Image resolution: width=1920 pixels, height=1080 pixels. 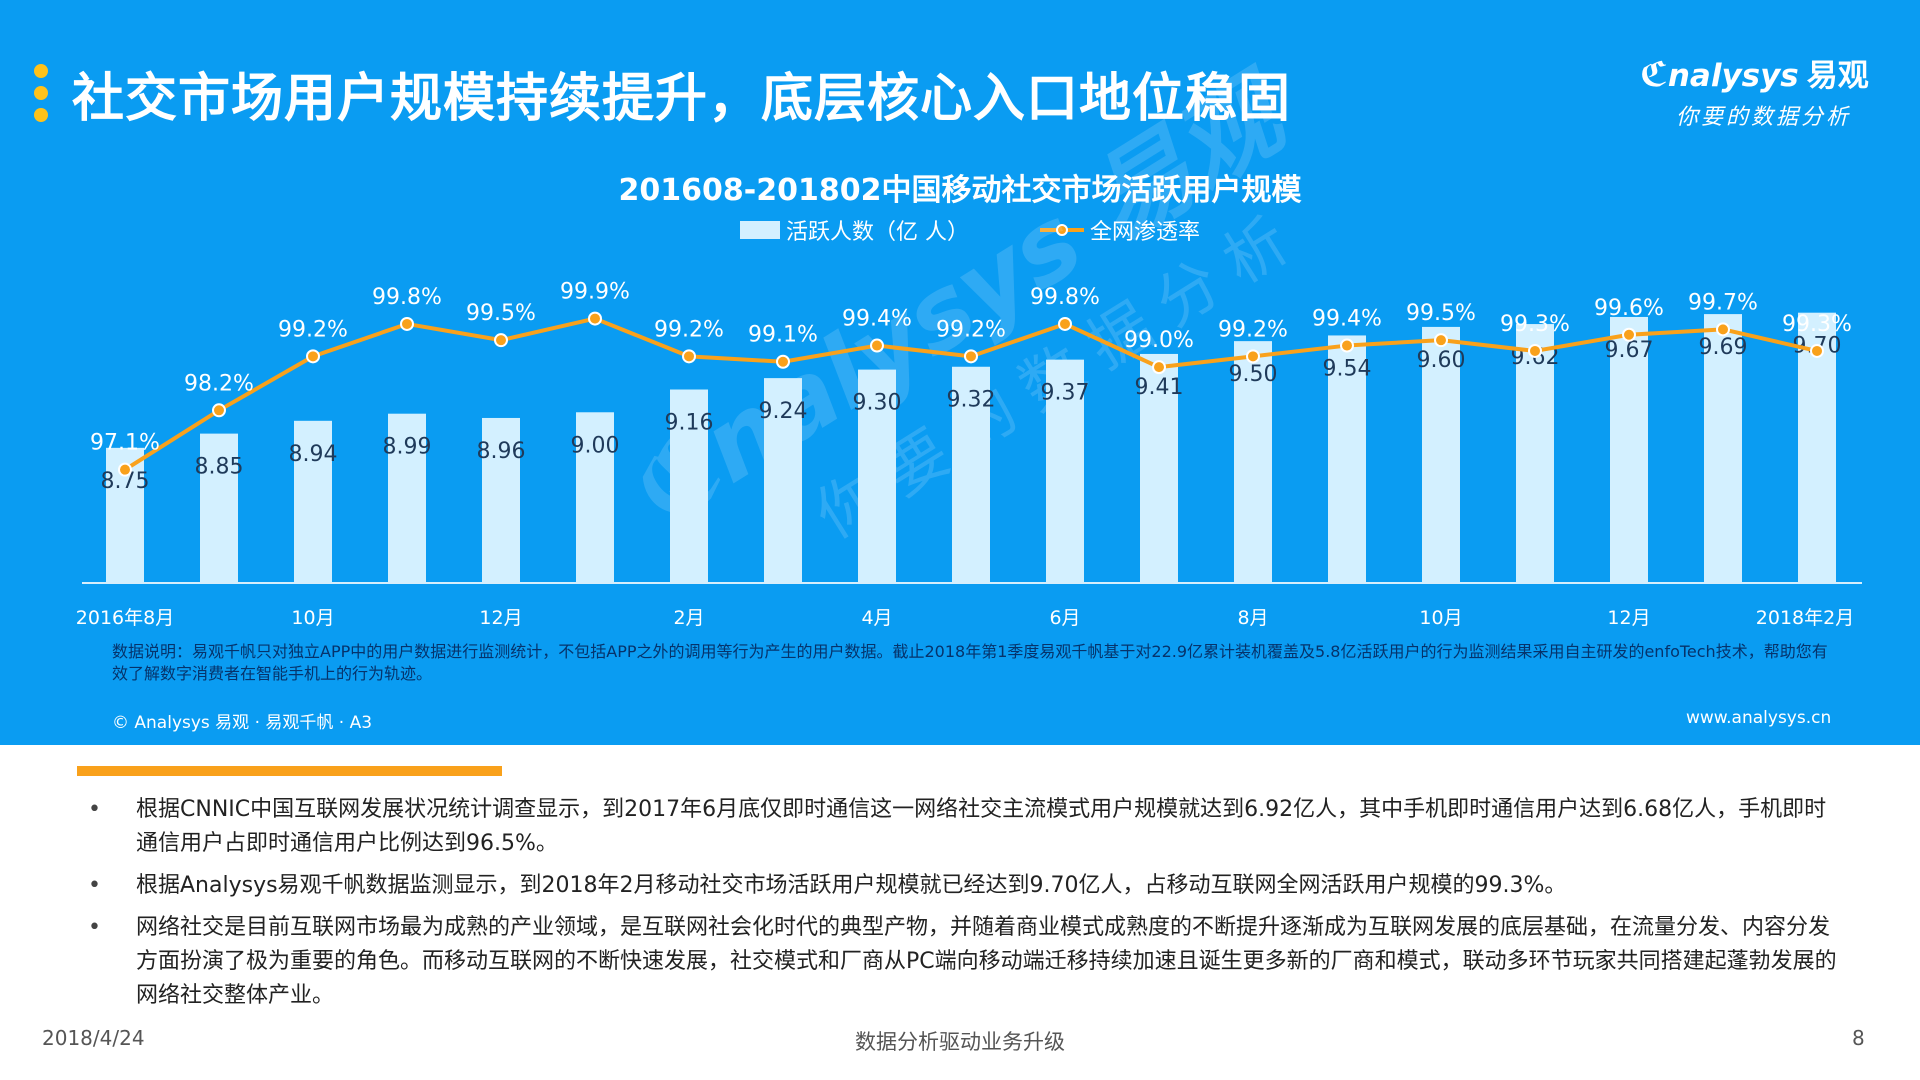 I want to click on legend-item-penetration: 全网渗透率, so click(x=1120, y=230).